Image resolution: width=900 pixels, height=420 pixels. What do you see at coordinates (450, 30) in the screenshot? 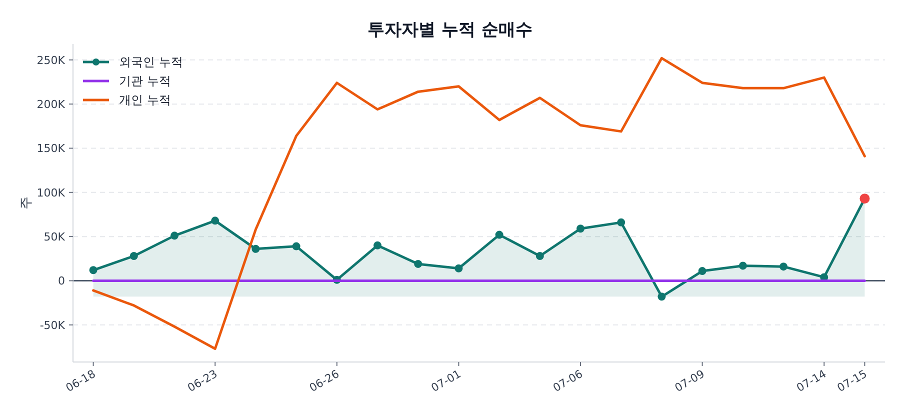
I see `chart-title: 투자자별 누적 순매수` at bounding box center [450, 30].